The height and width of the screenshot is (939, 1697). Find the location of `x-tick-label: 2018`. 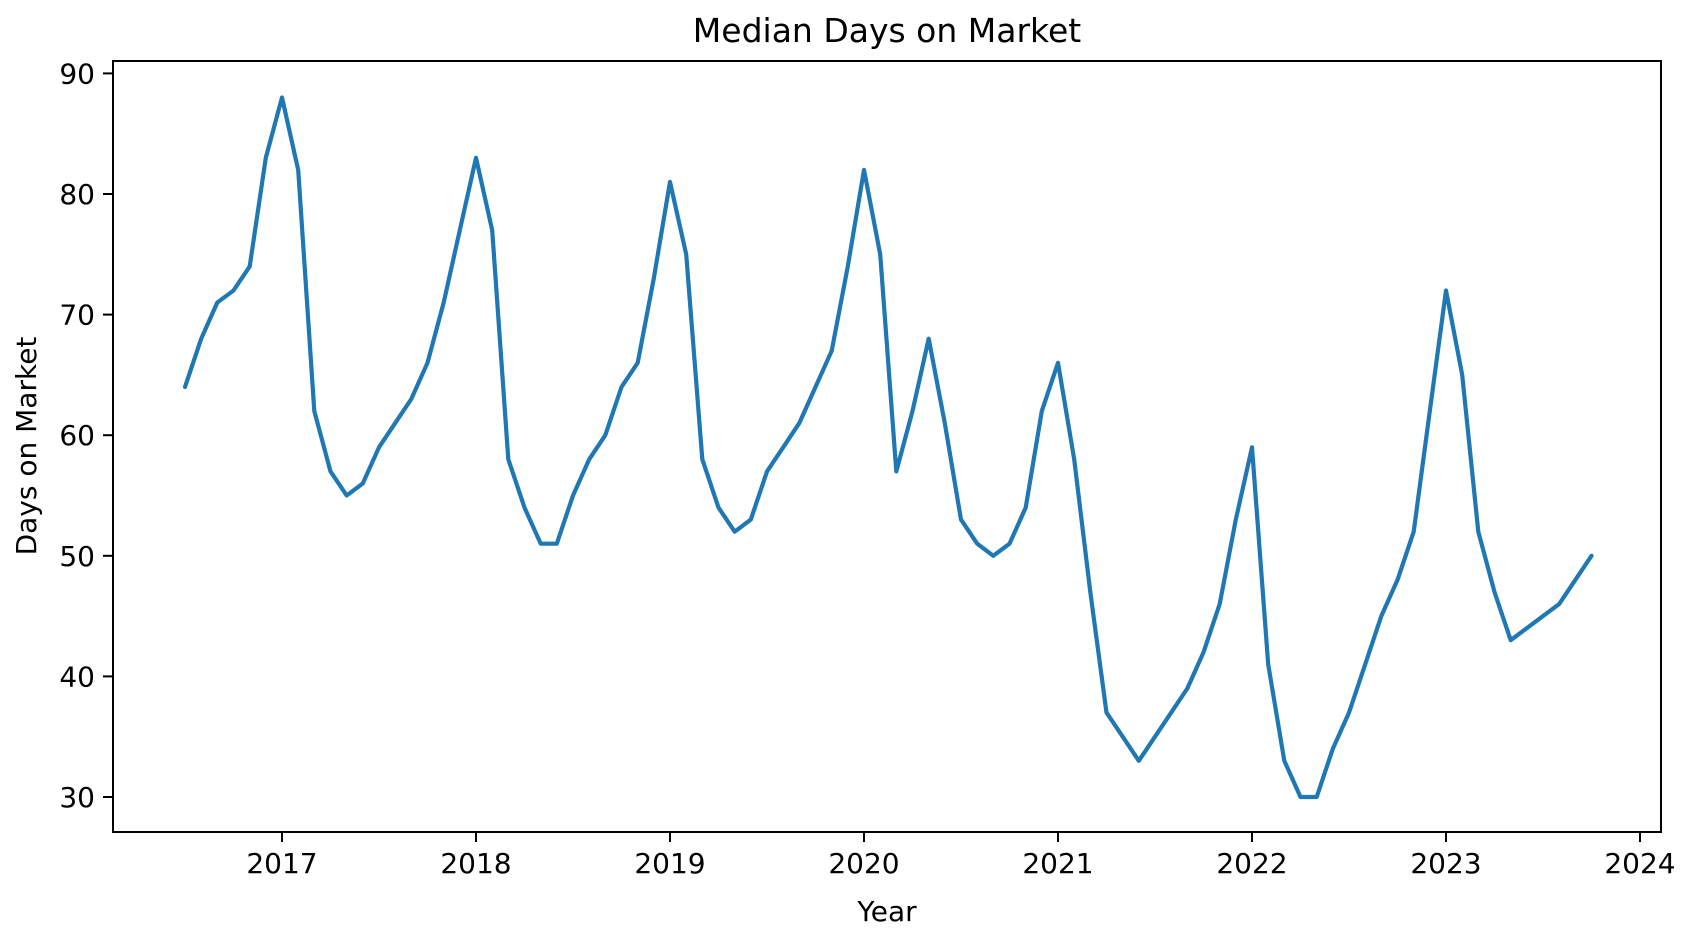

x-tick-label: 2018 is located at coordinates (475, 863).